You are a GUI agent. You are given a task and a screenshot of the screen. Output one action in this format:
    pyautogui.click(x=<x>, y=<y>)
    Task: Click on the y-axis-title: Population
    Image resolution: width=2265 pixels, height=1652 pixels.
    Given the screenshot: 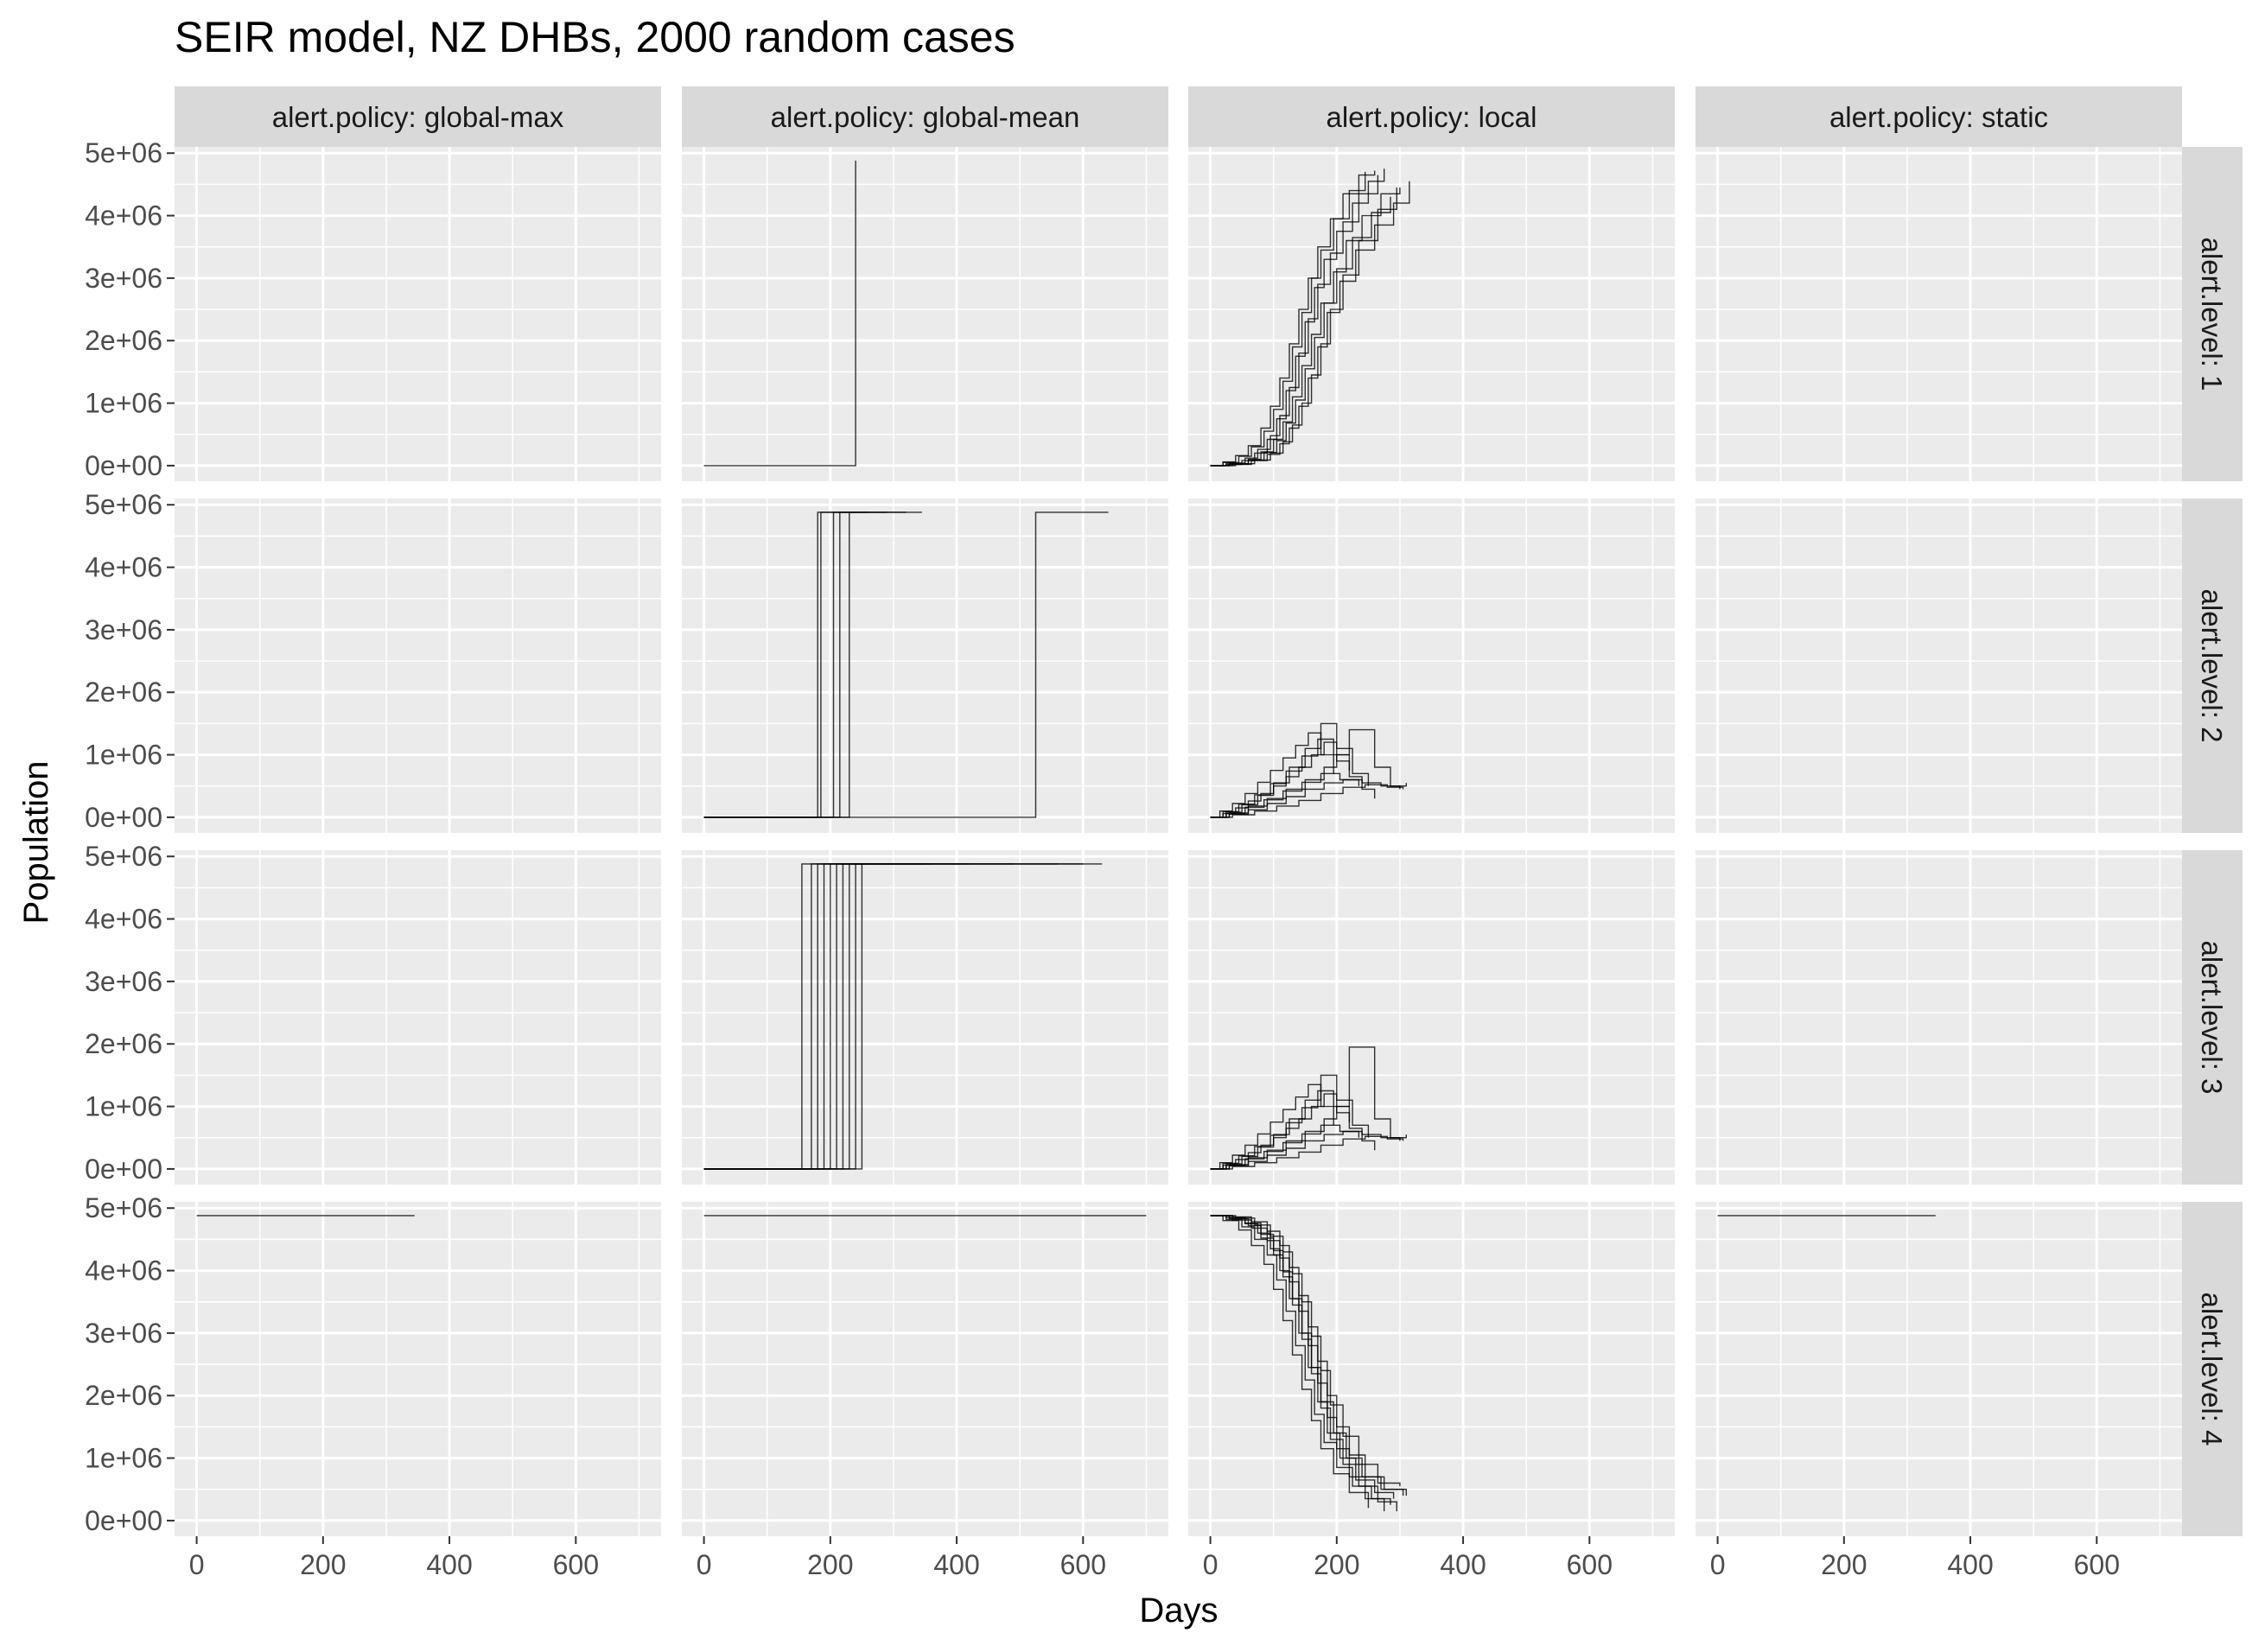 What is the action you would take?
    pyautogui.click(x=36, y=842)
    